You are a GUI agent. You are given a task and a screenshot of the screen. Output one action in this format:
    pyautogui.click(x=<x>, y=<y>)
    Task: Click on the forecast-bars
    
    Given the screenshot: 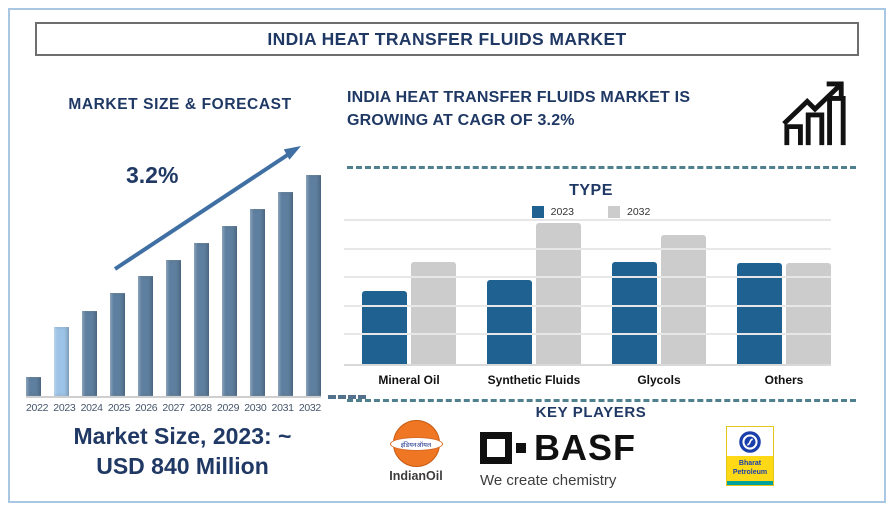 What is the action you would take?
    pyautogui.click(x=173, y=281)
    